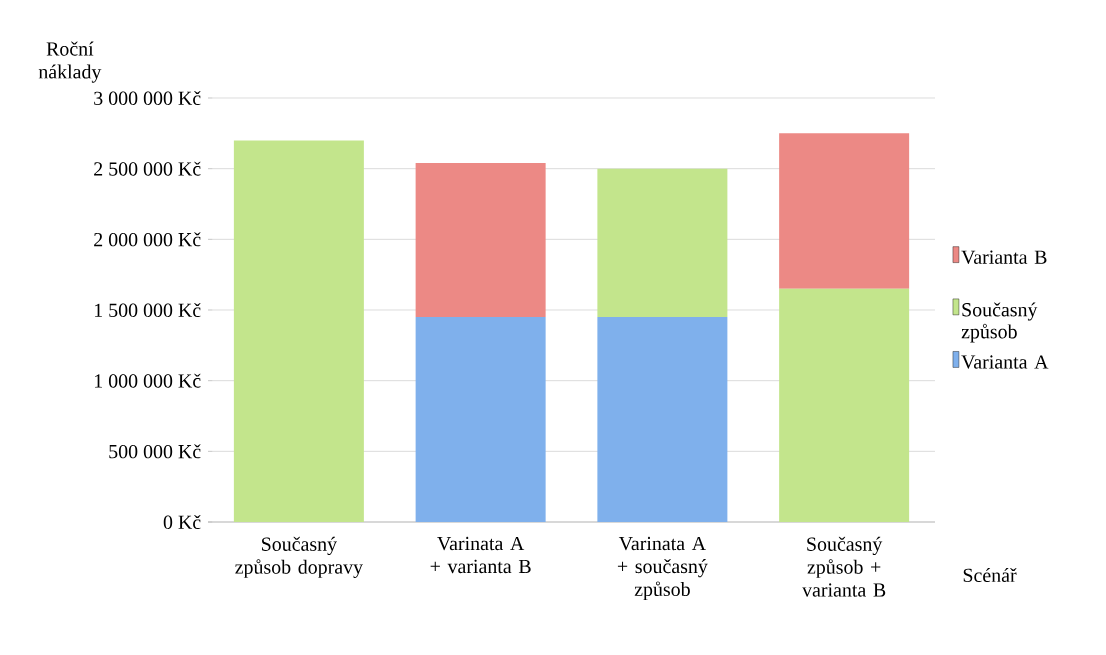 The width and height of the screenshot is (1106, 655). Describe the element at coordinates (155, 451) in the screenshot. I see `y-tick-label: 500 000 Kč` at that location.